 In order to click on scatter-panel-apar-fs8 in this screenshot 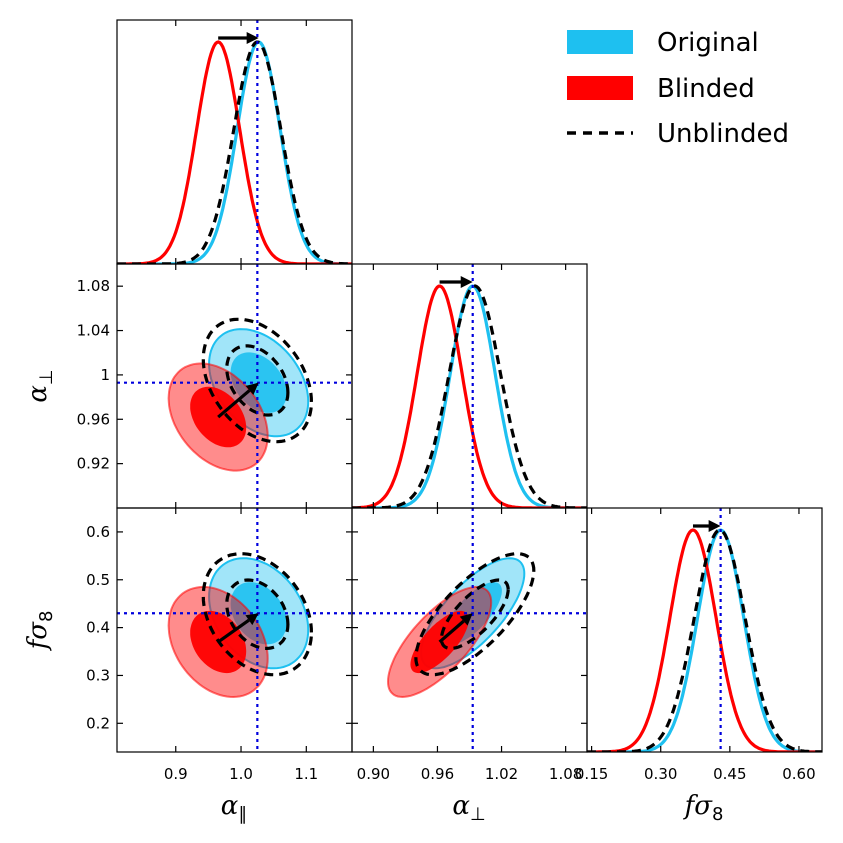, I will do `click(234, 630)`.